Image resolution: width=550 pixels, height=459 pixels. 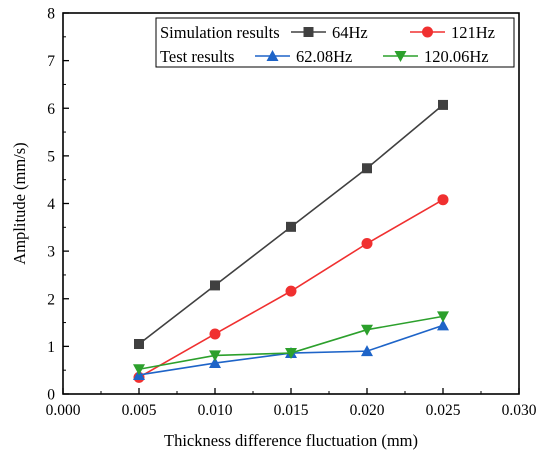 I want to click on x-tick-label: 0.005, so click(x=139, y=410).